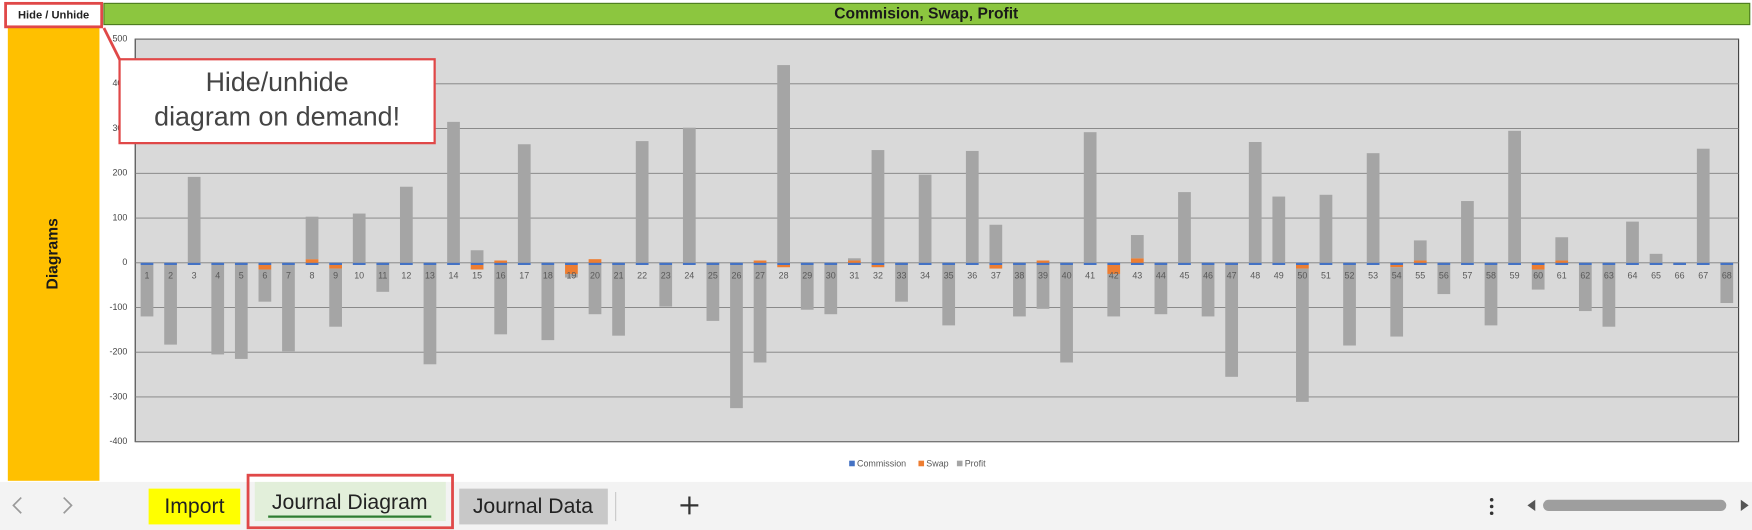  Describe the element at coordinates (881, 463) in the screenshot. I see `legend-label: Commission` at that location.